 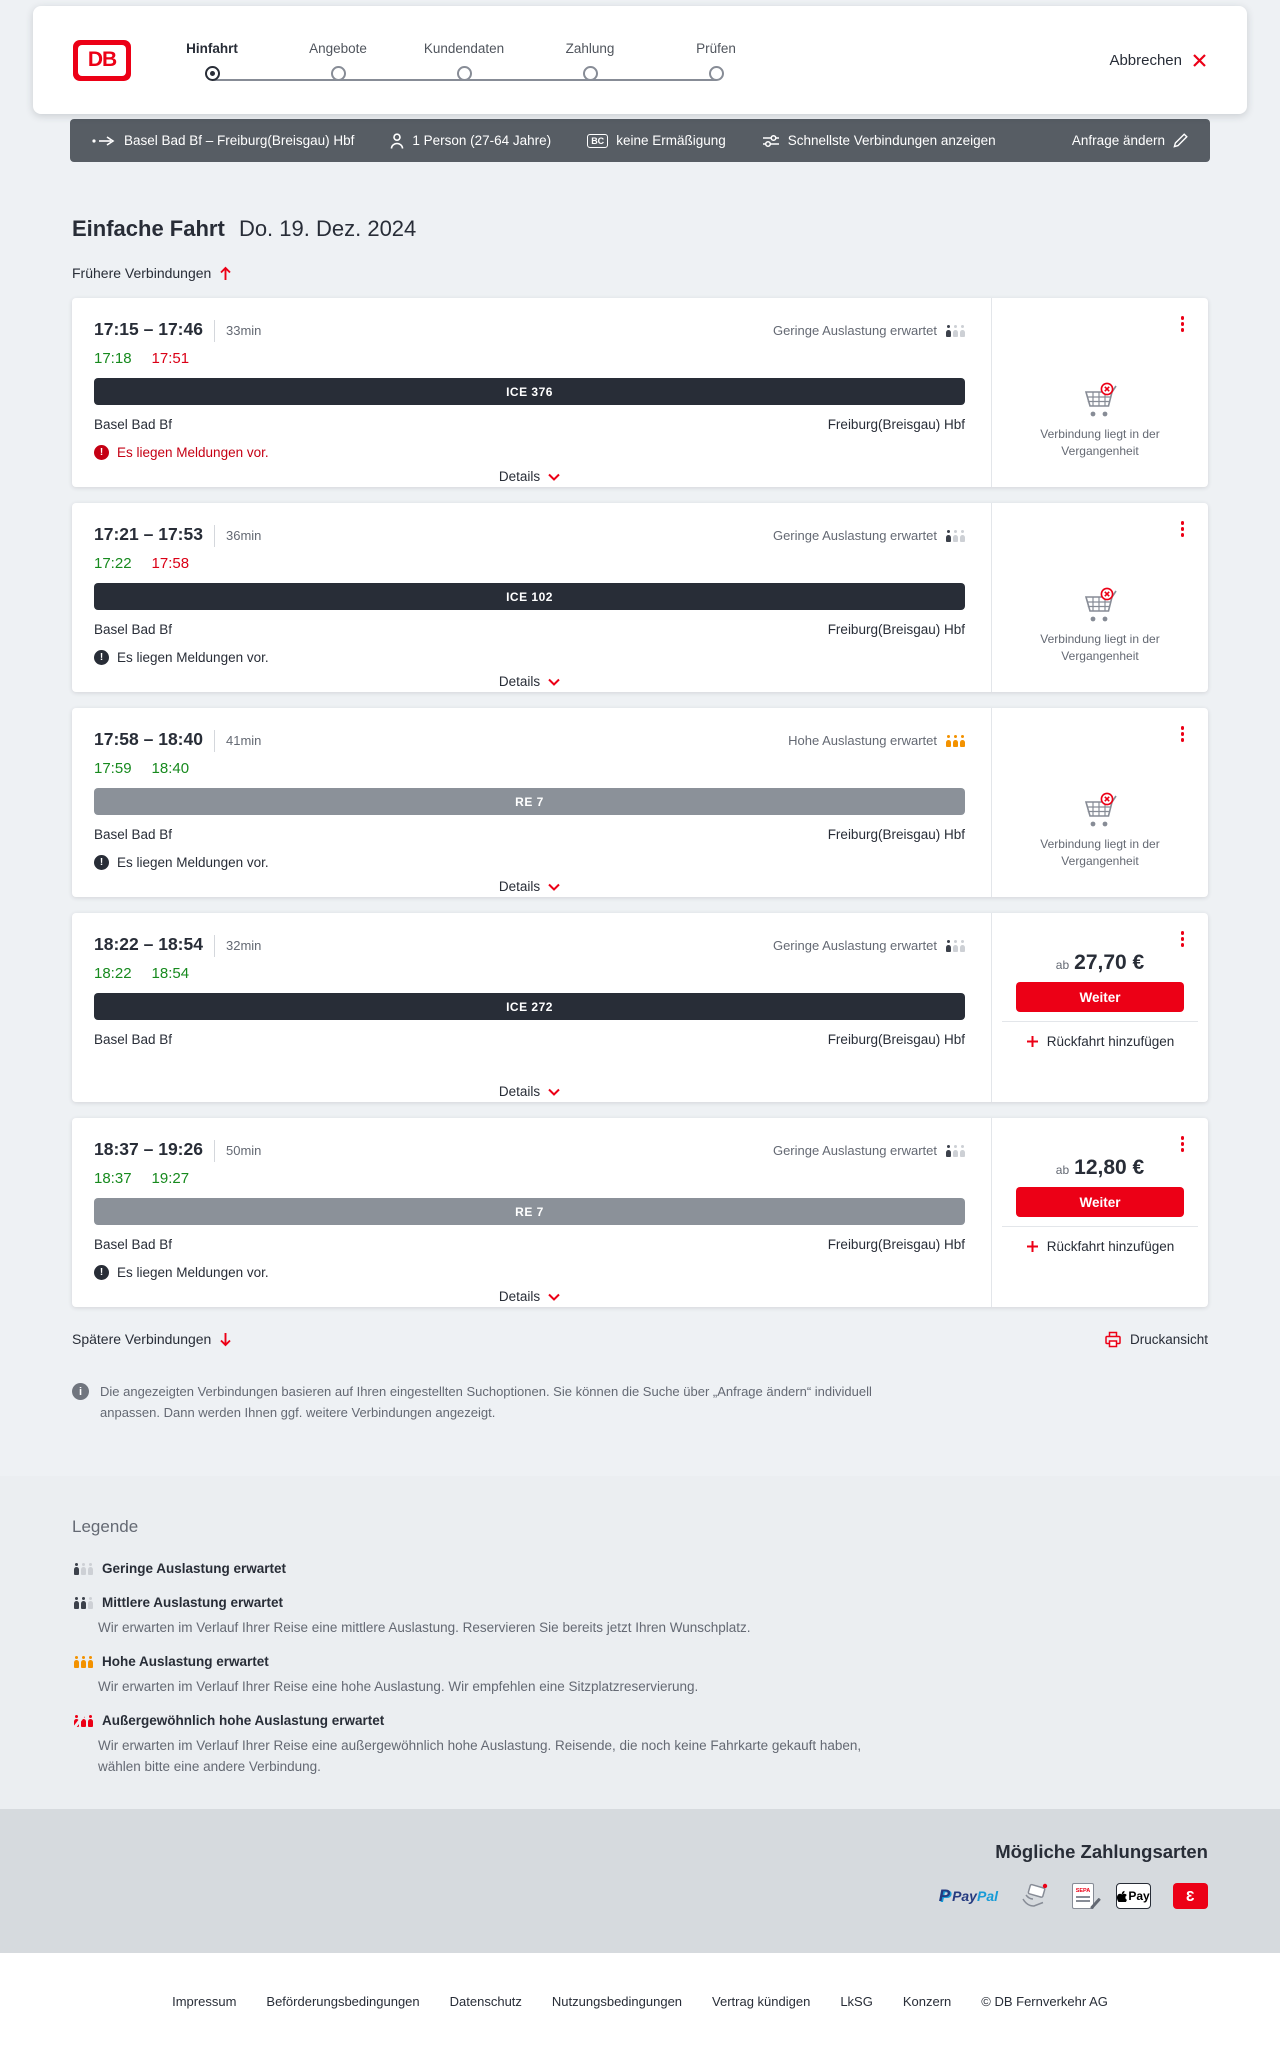 What do you see at coordinates (927, 2001) in the screenshot?
I see `footer-link-konzern: Konzern` at bounding box center [927, 2001].